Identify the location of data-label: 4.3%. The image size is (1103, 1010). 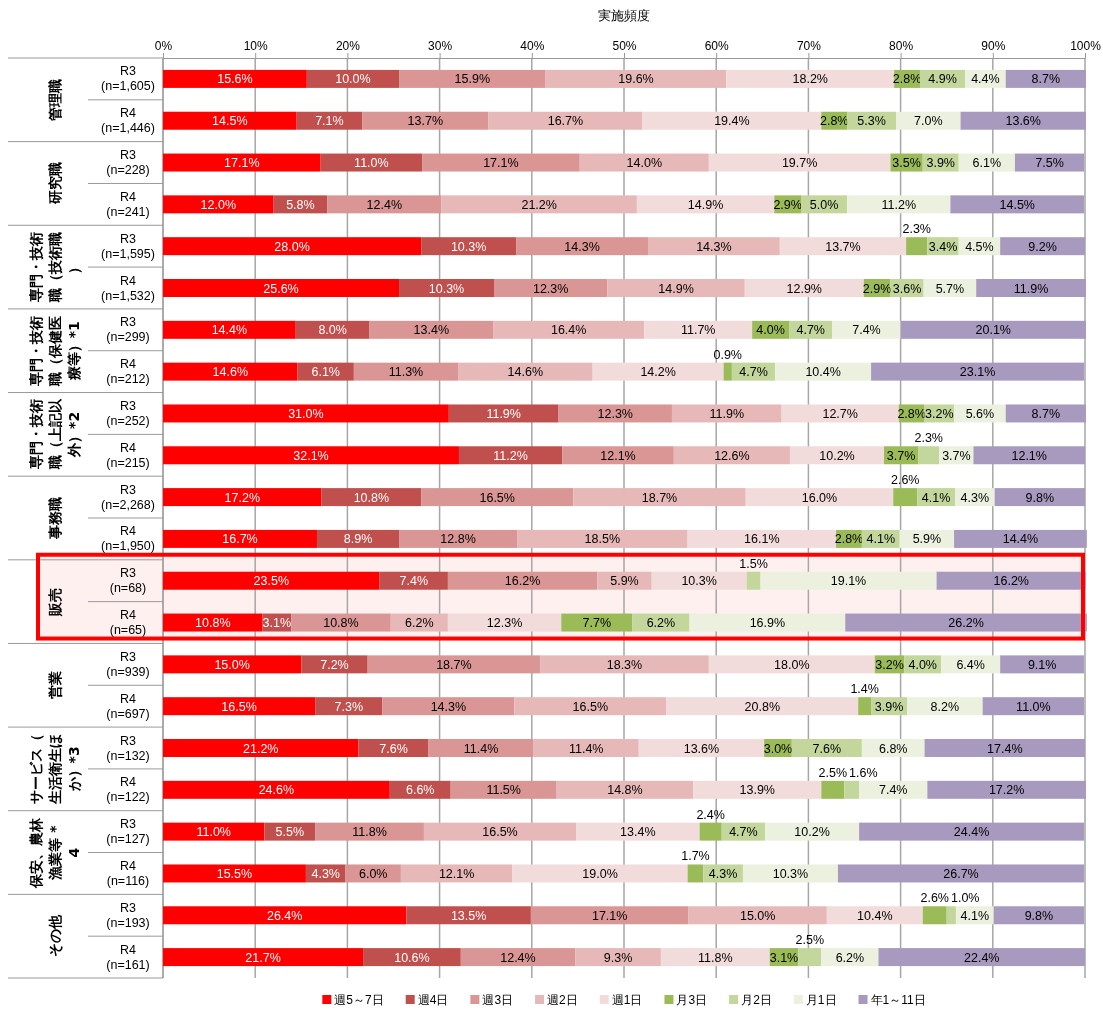
(325, 873).